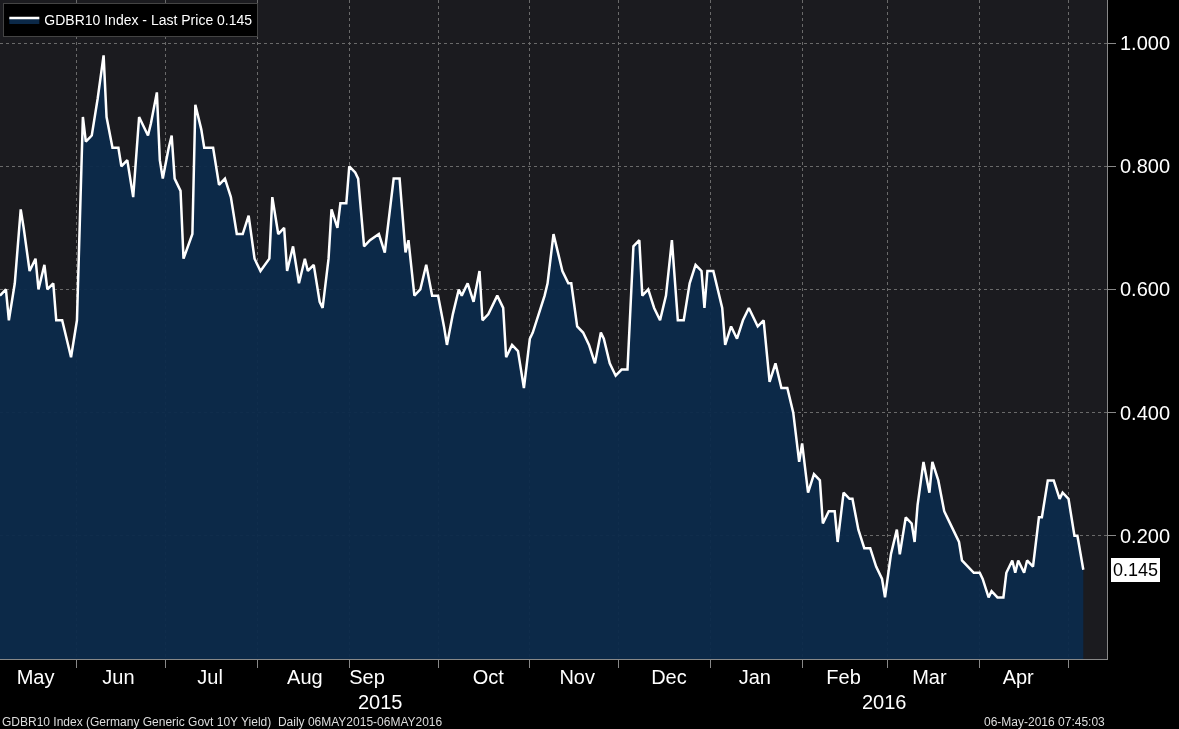 The width and height of the screenshot is (1179, 729). What do you see at coordinates (210, 677) in the screenshot?
I see `x-tick-label: Jul` at bounding box center [210, 677].